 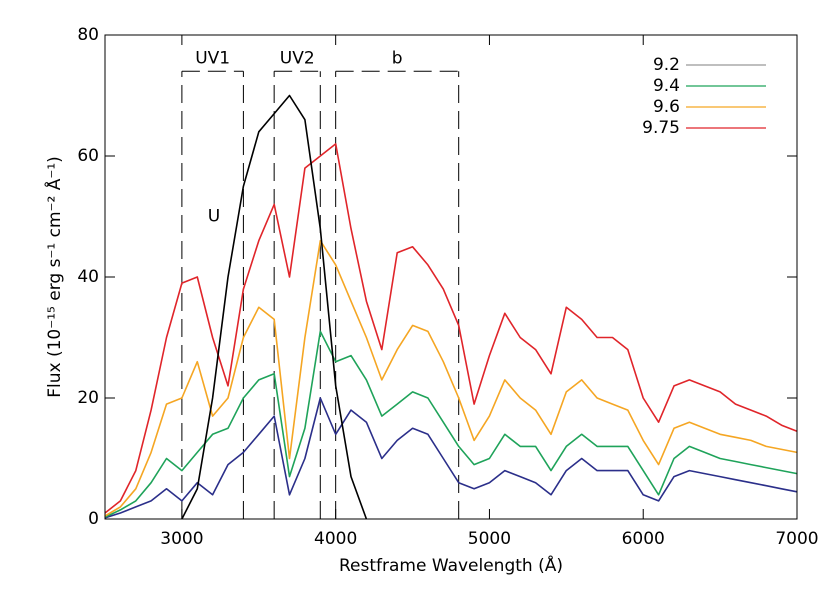 I want to click on y-tick-label: 60, so click(x=88, y=156).